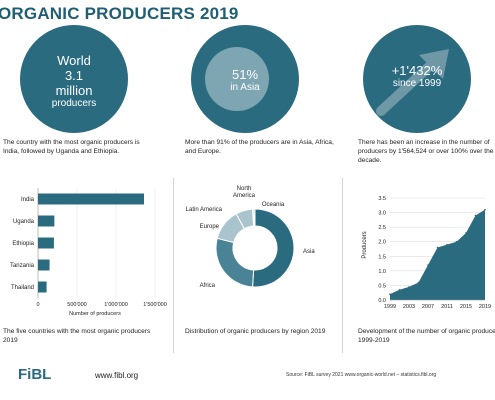 This screenshot has height=400, width=495. Describe the element at coordinates (382, 272) in the screenshot. I see `y-tick-label: 1.0` at that location.